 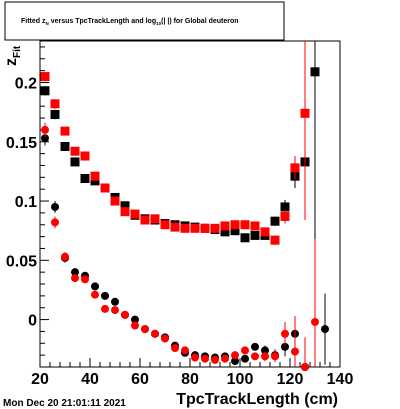 I want to click on svg-text: zFit, so click(x=13, y=55).